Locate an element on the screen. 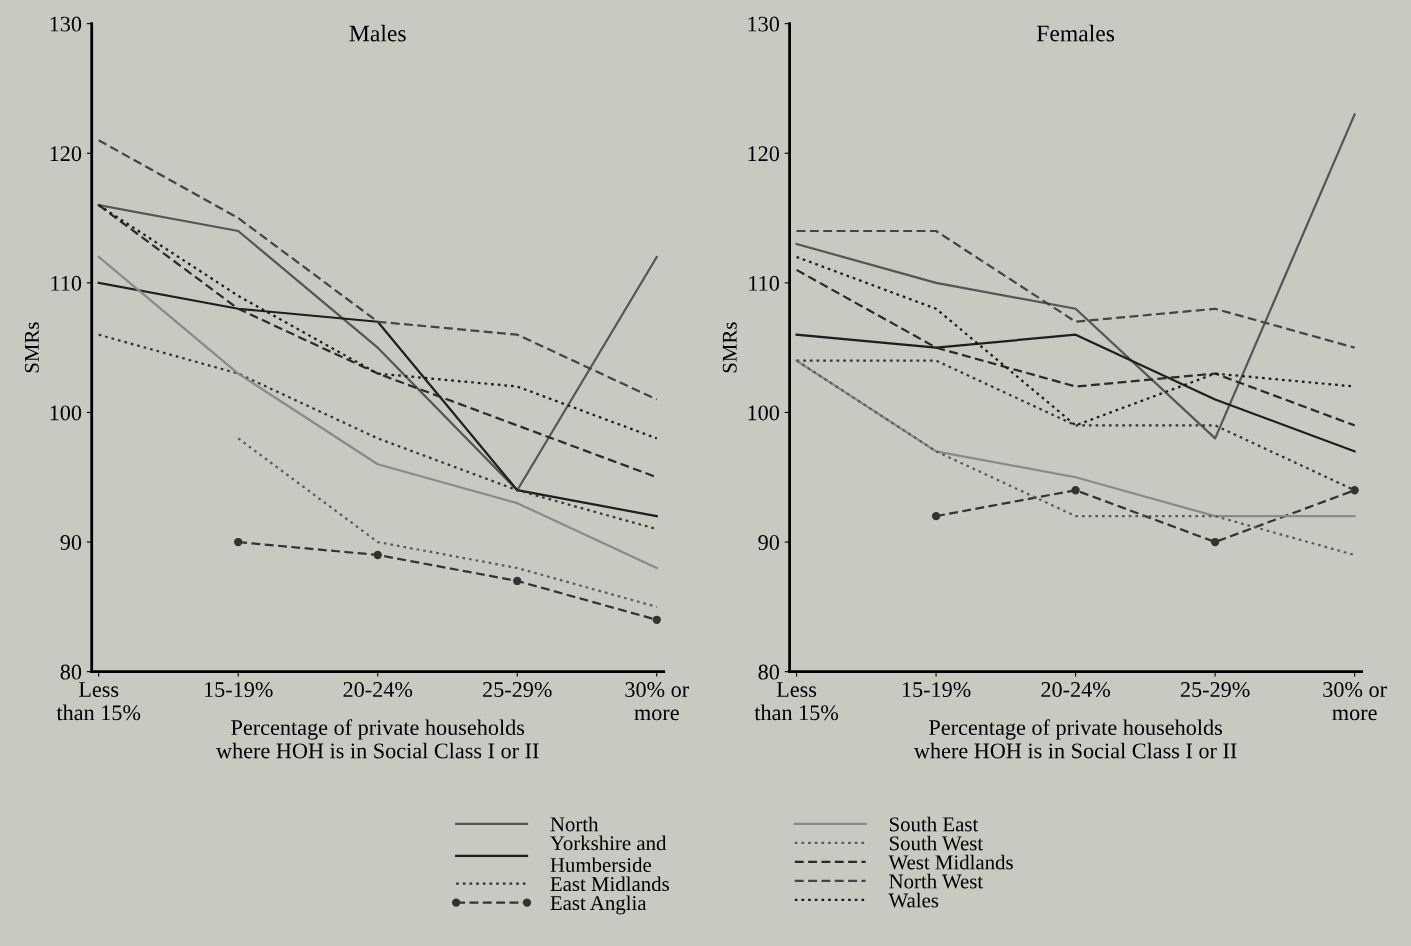  legend-label: North is located at coordinates (574, 824).